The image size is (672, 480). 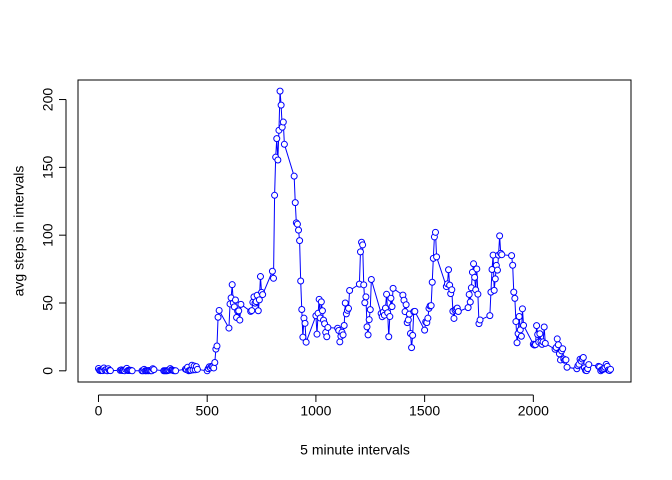 What do you see at coordinates (48, 371) in the screenshot?
I see `y-tick-label: 0` at bounding box center [48, 371].